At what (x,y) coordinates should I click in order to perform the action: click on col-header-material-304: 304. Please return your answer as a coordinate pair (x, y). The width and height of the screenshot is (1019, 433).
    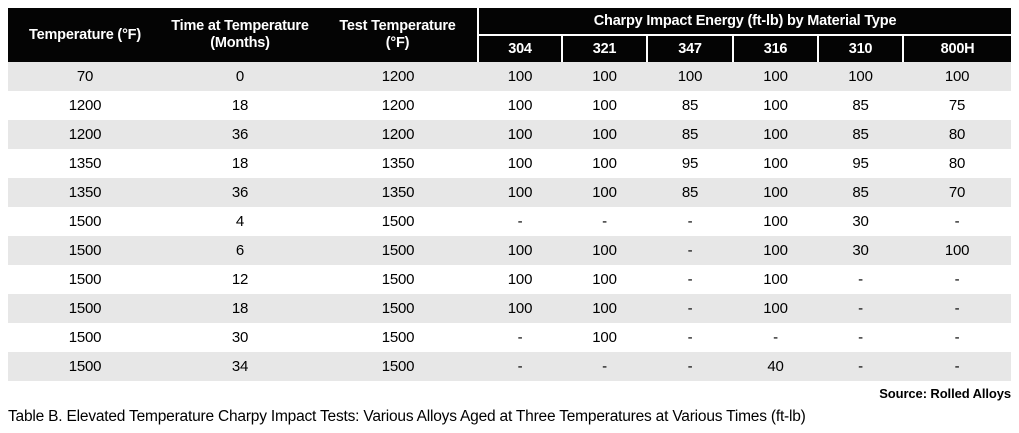
    Looking at the image, I should click on (519, 48).